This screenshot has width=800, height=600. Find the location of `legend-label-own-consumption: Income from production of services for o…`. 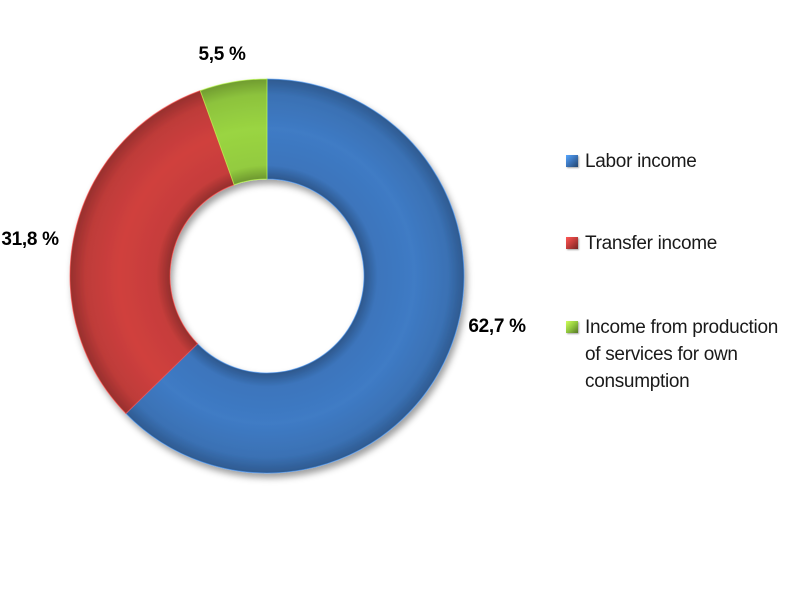

legend-label-own-consumption: Income from production of services for o… is located at coordinates (681, 354).